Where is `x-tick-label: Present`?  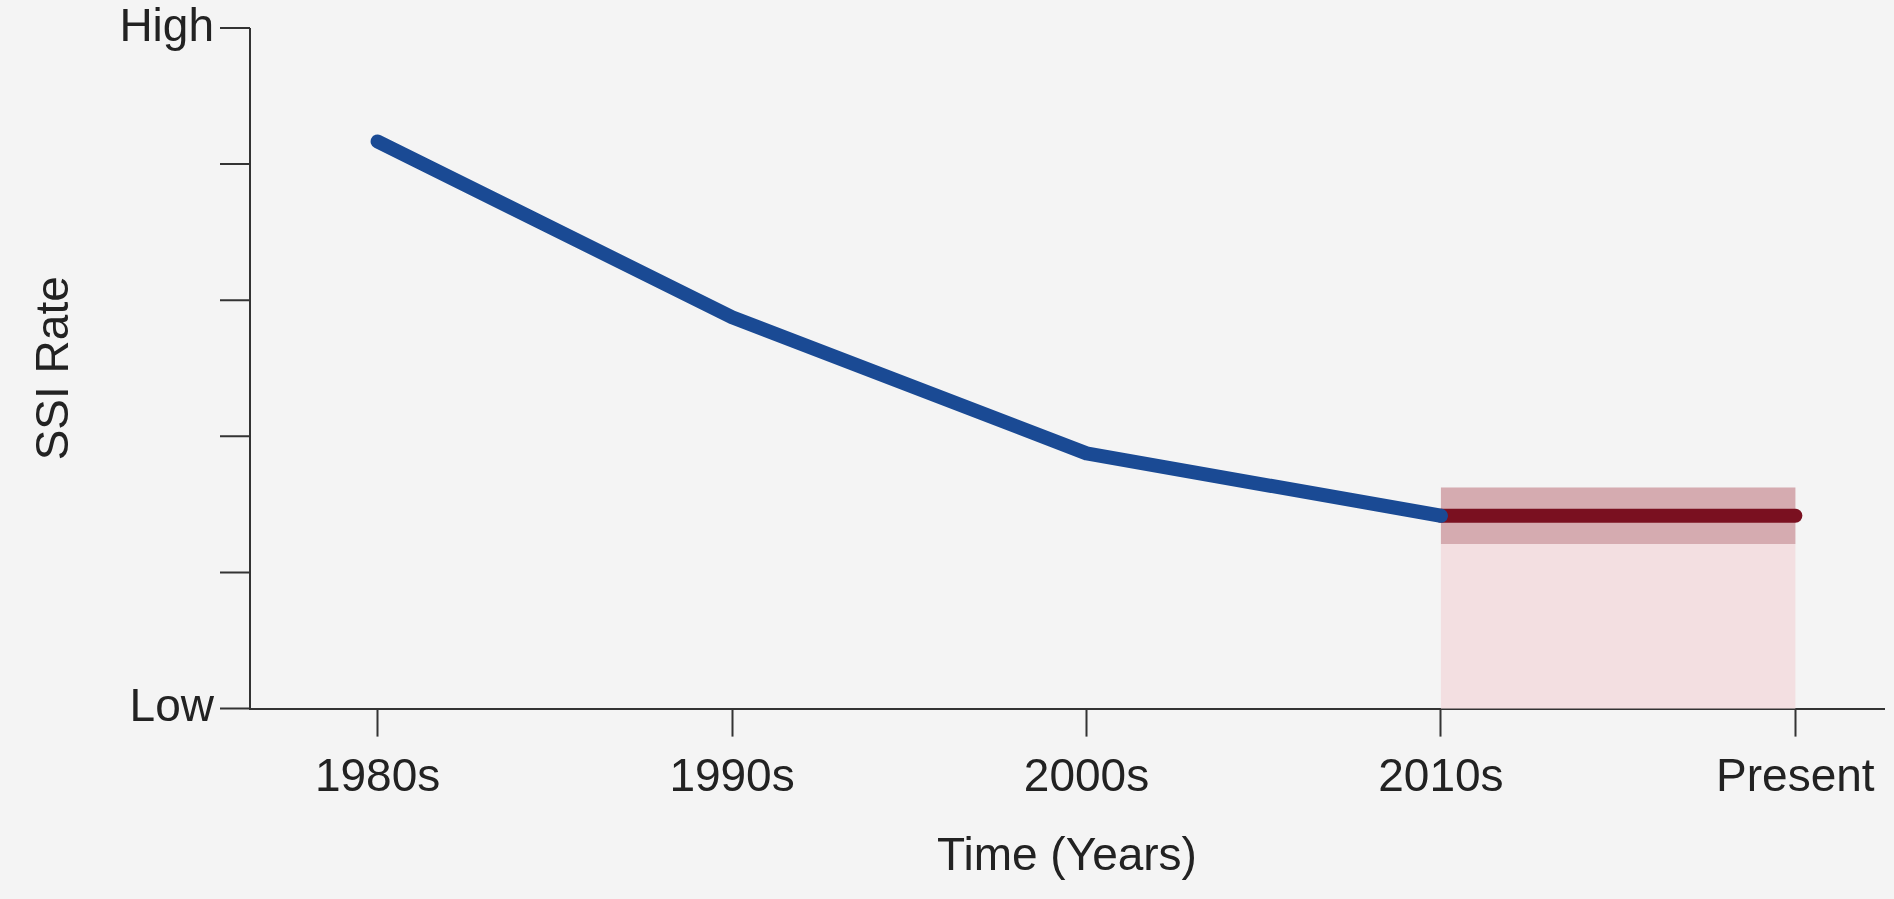
x-tick-label: Present is located at coordinates (1795, 774).